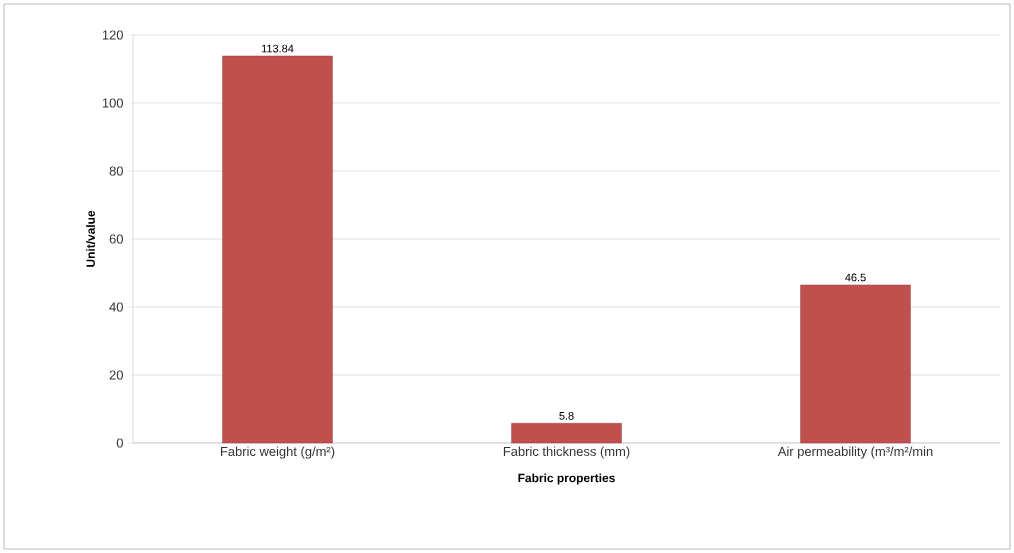 This screenshot has width=1014, height=553. I want to click on y-tick-label: 80, so click(116, 171).